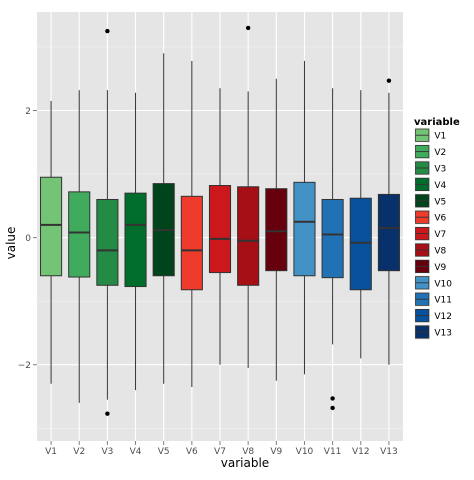  I want to click on box-V1, so click(51, 242).